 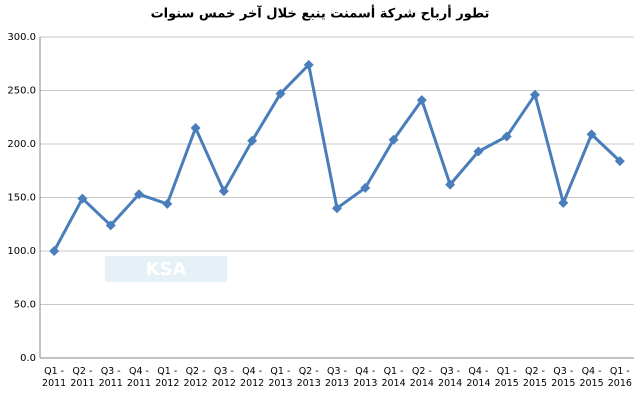 I want to click on x-tick-label: Q1 - 2012, so click(x=167, y=377).